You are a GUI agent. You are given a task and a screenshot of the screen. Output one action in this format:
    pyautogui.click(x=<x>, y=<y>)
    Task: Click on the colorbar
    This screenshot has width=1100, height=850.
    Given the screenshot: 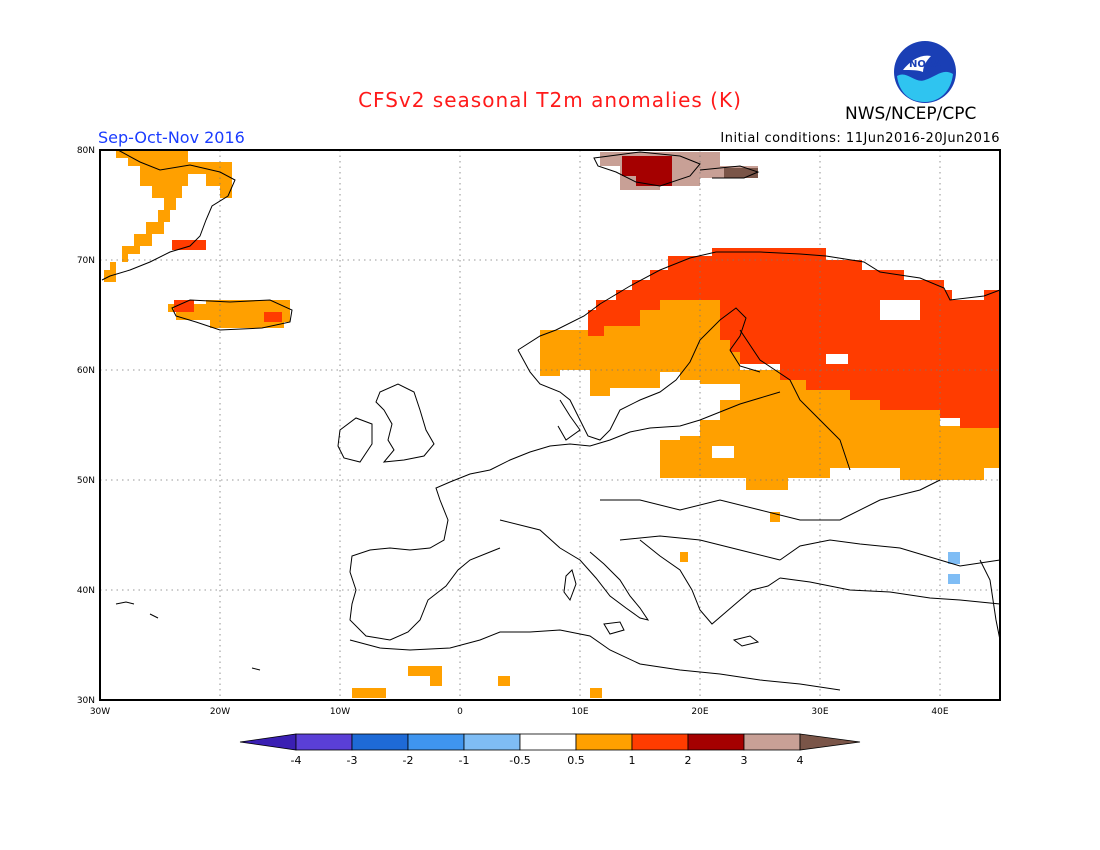 What is the action you would take?
    pyautogui.click(x=550, y=742)
    